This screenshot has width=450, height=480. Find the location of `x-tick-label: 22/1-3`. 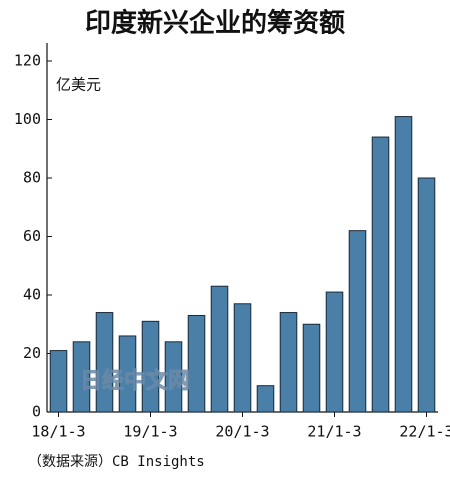

x-tick-label: 22/1-3 is located at coordinates (424, 432).